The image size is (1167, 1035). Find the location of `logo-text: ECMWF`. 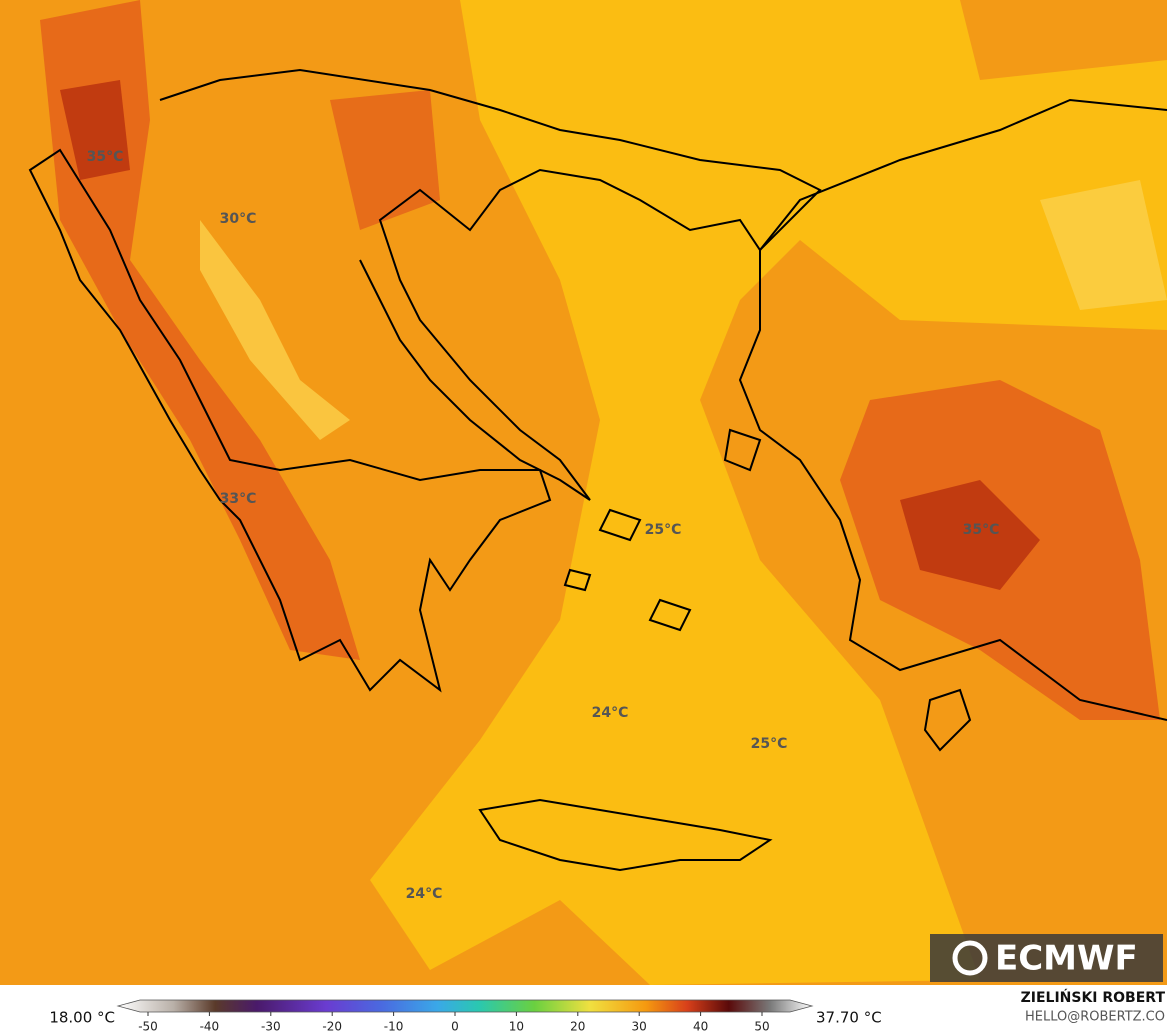

logo-text: ECMWF is located at coordinates (1066, 959).